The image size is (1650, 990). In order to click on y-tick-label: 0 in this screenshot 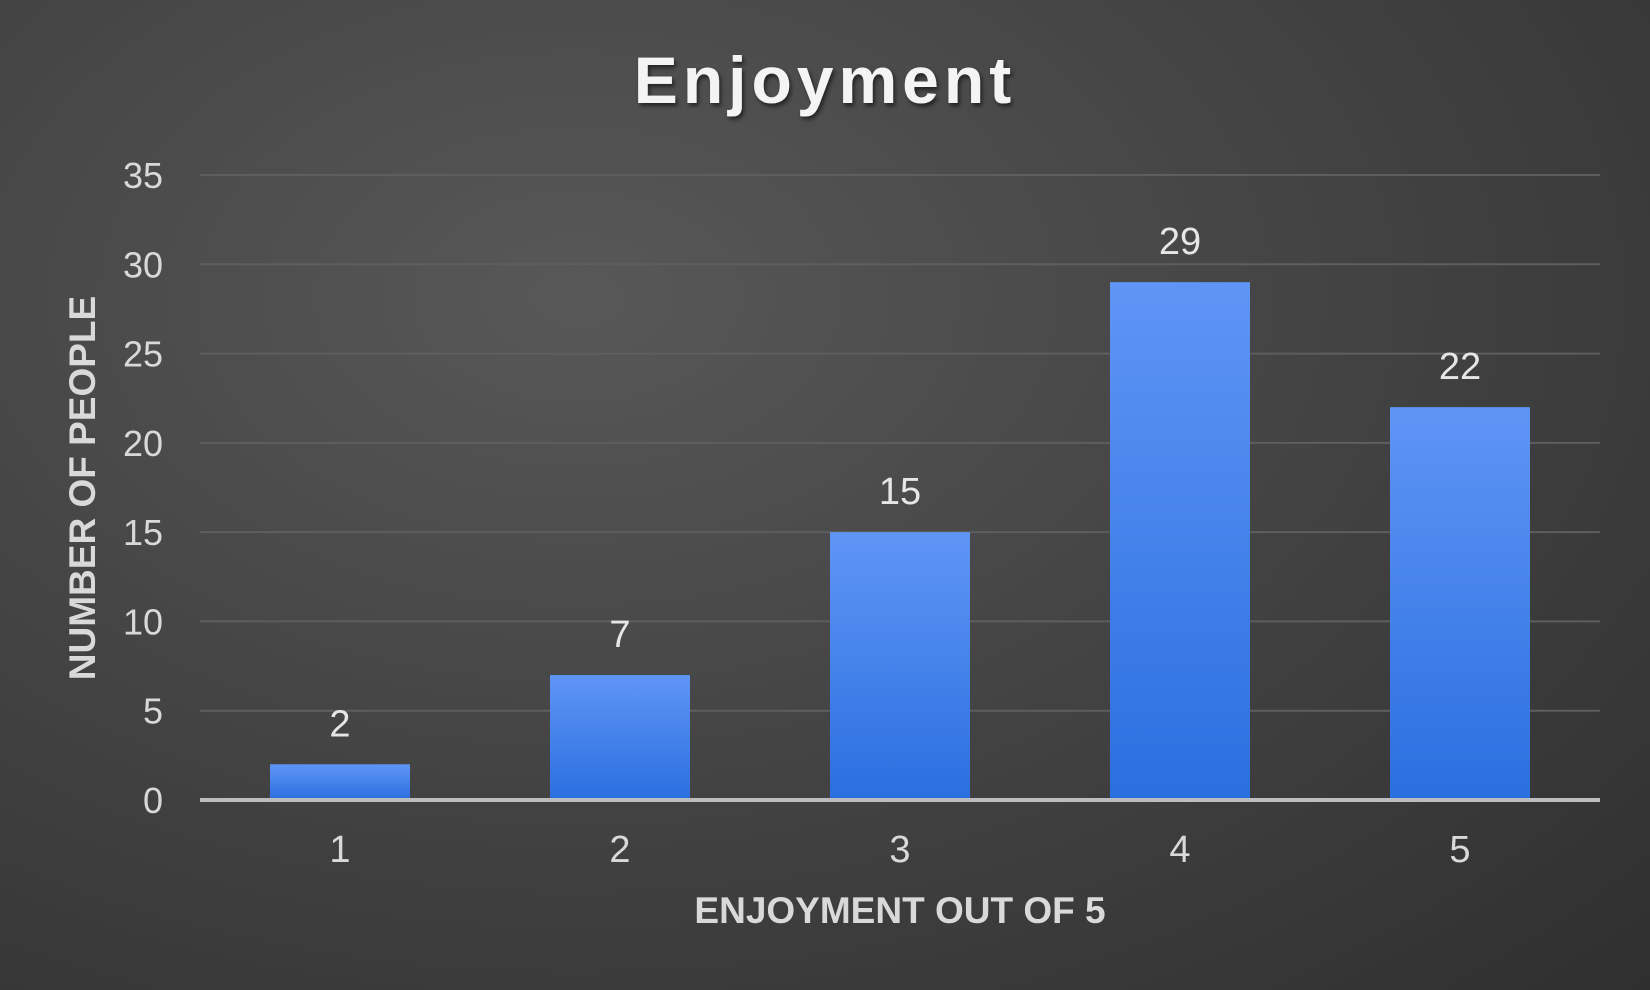, I will do `click(153, 800)`.